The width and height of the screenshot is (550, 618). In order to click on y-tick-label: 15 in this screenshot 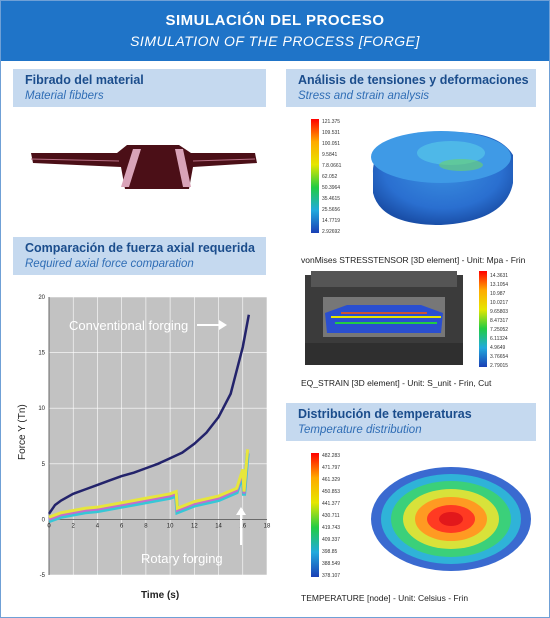, I will do `click(41, 354)`.